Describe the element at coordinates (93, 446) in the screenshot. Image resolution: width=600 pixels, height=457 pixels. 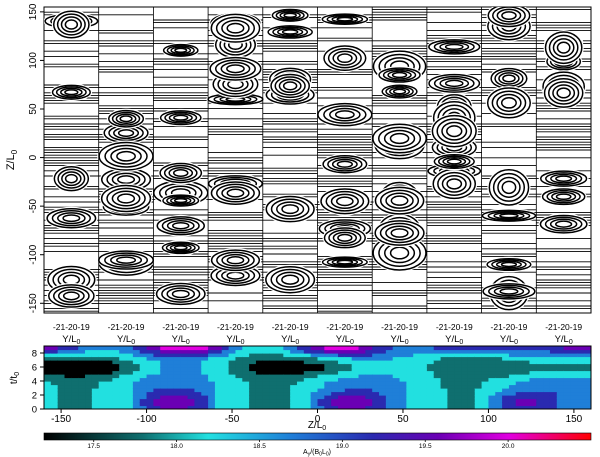
I see `colorbar-tick-label: 17.5` at that location.